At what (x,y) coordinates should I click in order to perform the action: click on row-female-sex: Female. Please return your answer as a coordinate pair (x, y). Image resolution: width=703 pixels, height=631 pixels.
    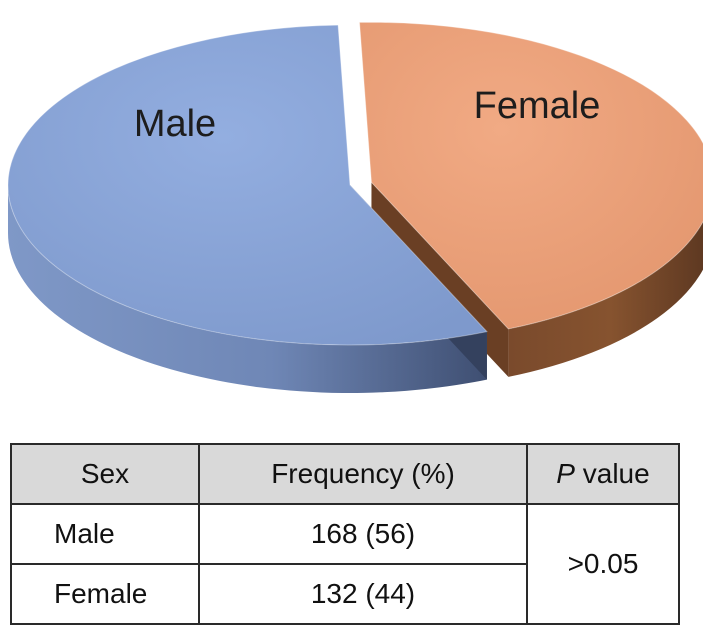
    Looking at the image, I should click on (105, 594).